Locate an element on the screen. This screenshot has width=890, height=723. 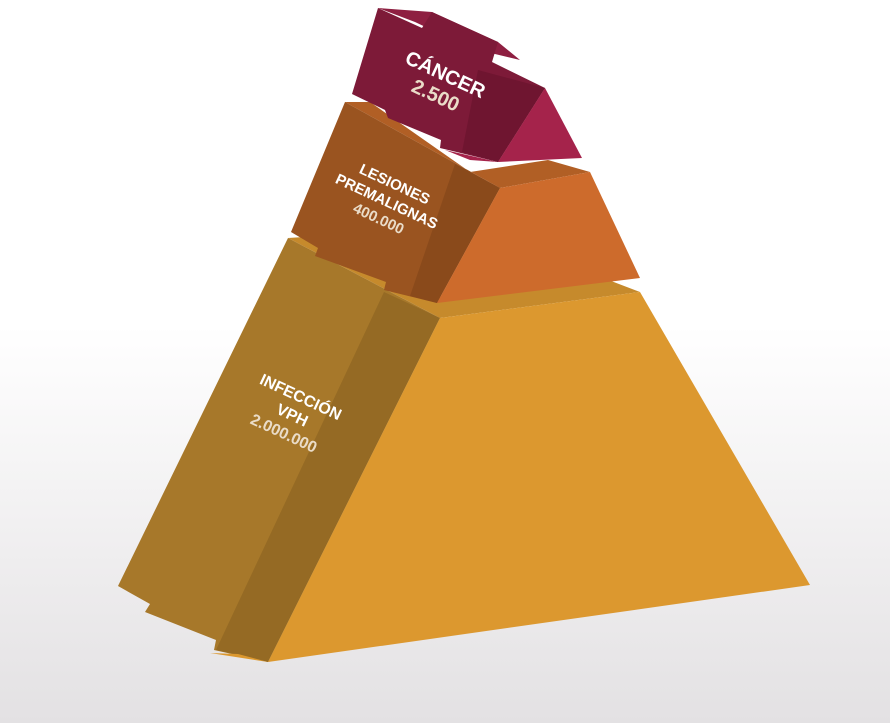
tier-infeccion-front-fold is located at coordinates (328, 477).